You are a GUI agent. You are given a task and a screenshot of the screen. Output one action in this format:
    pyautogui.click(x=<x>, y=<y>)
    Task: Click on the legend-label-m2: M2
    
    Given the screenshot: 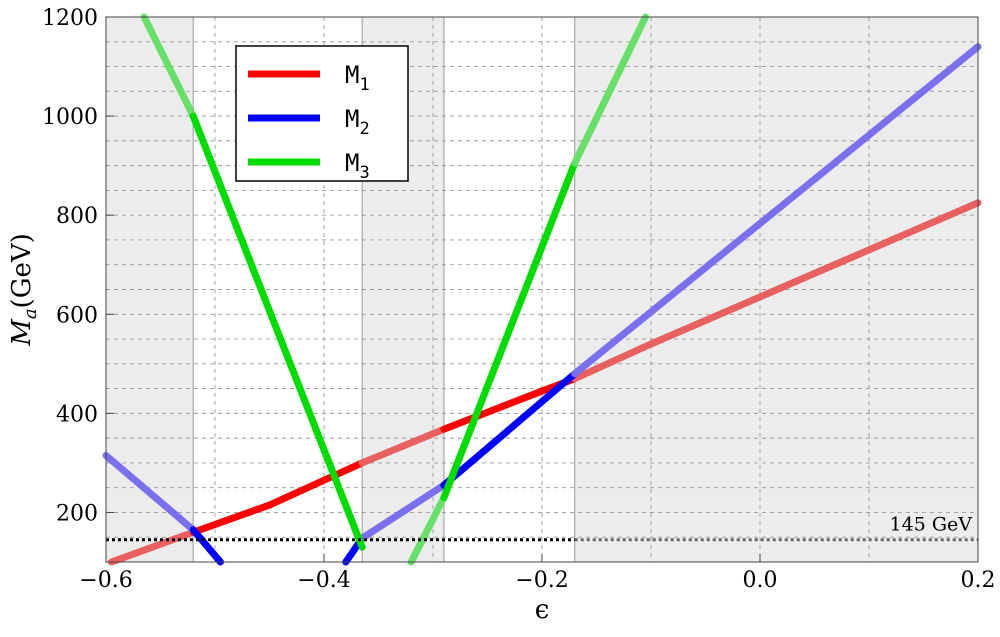 What is the action you would take?
    pyautogui.click(x=357, y=122)
    